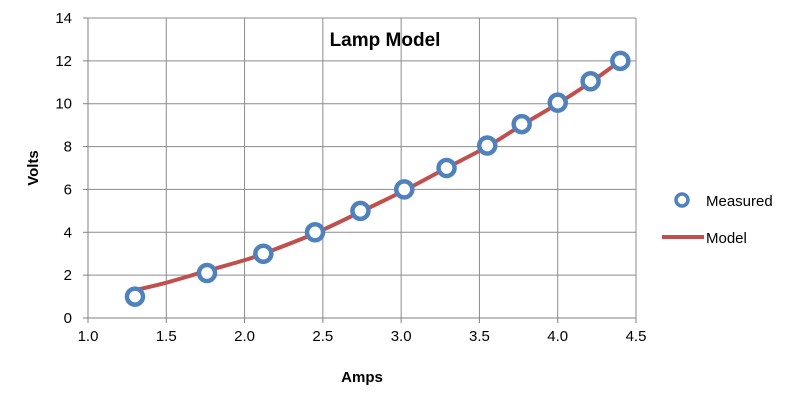 The width and height of the screenshot is (800, 401). What do you see at coordinates (322, 336) in the screenshot?
I see `x-tick-label: 2.5` at bounding box center [322, 336].